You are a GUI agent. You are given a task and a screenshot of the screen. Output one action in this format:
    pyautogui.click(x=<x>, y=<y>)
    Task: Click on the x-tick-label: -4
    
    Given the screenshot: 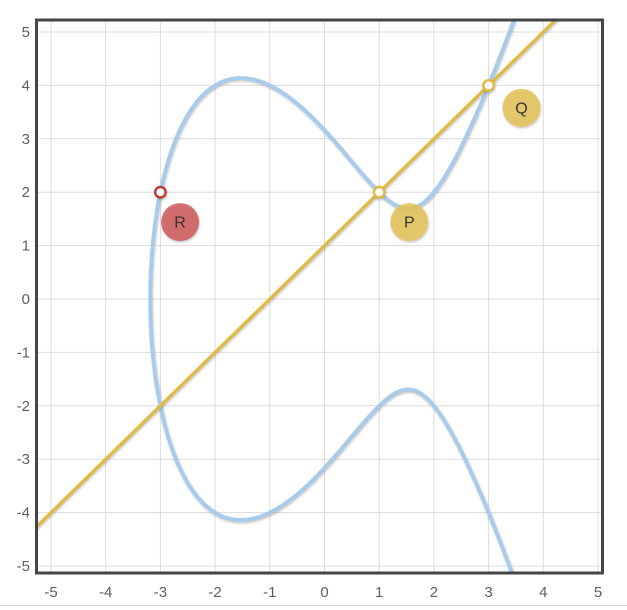 What is the action you would take?
    pyautogui.click(x=105, y=592)
    